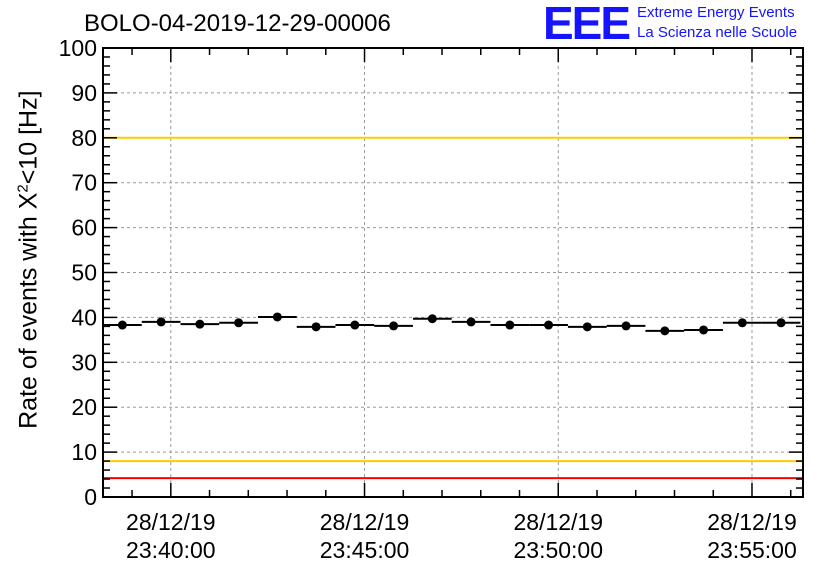 Image resolution: width=836 pixels, height=572 pixels. I want to click on x-tick-label-time: 23:45:00, so click(365, 550).